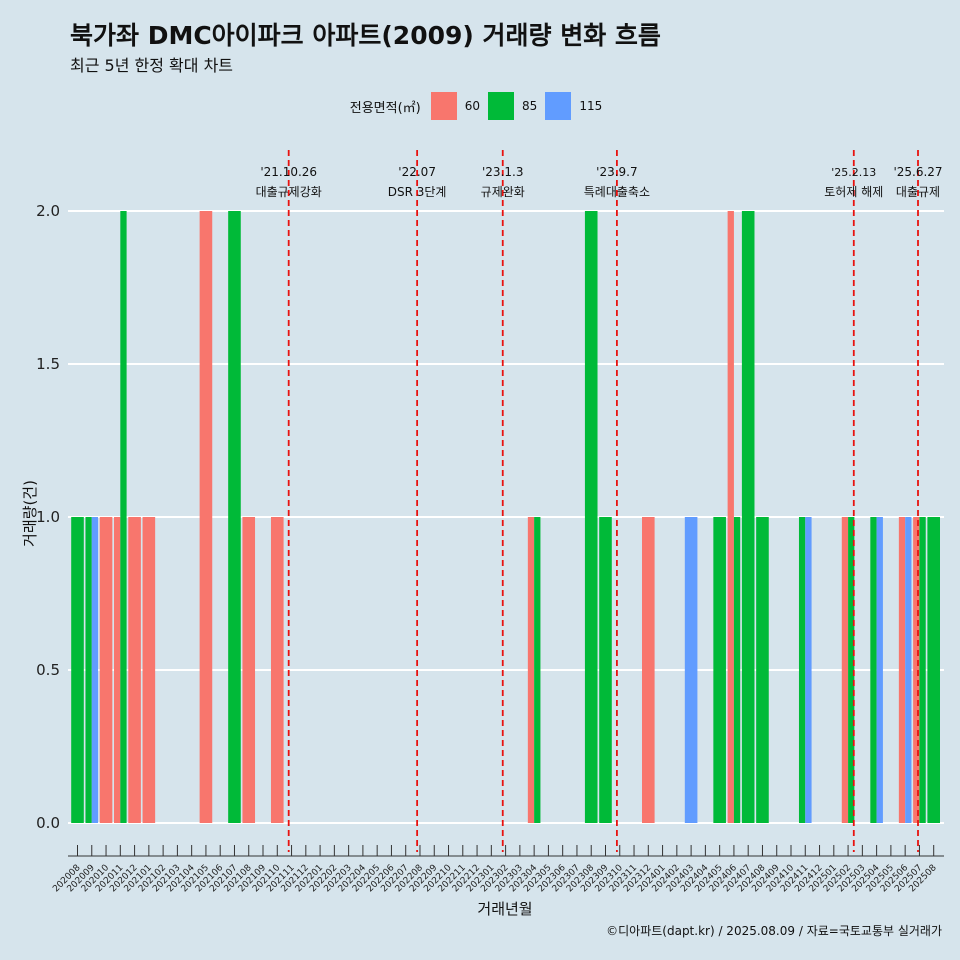 The image size is (960, 960). Describe the element at coordinates (48, 670) in the screenshot. I see `y-tick-label: 0.5` at that location.